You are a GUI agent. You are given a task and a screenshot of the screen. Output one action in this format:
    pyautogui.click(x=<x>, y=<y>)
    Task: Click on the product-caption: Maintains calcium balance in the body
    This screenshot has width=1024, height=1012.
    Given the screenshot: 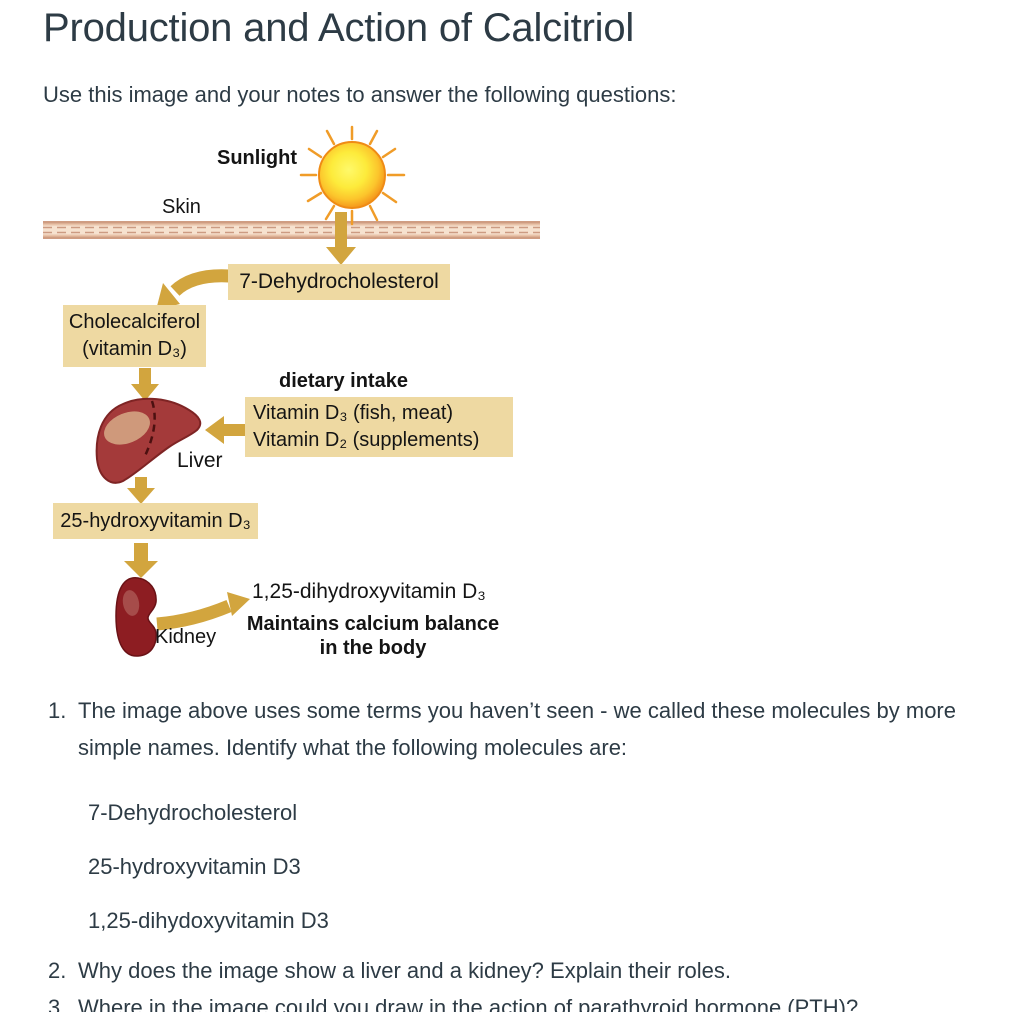 What is the action you would take?
    pyautogui.click(x=373, y=636)
    